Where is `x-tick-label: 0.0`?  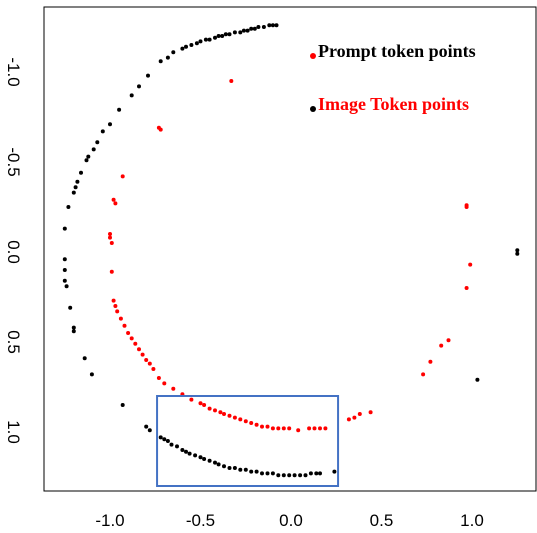
x-tick-label: 0.0 is located at coordinates (291, 520).